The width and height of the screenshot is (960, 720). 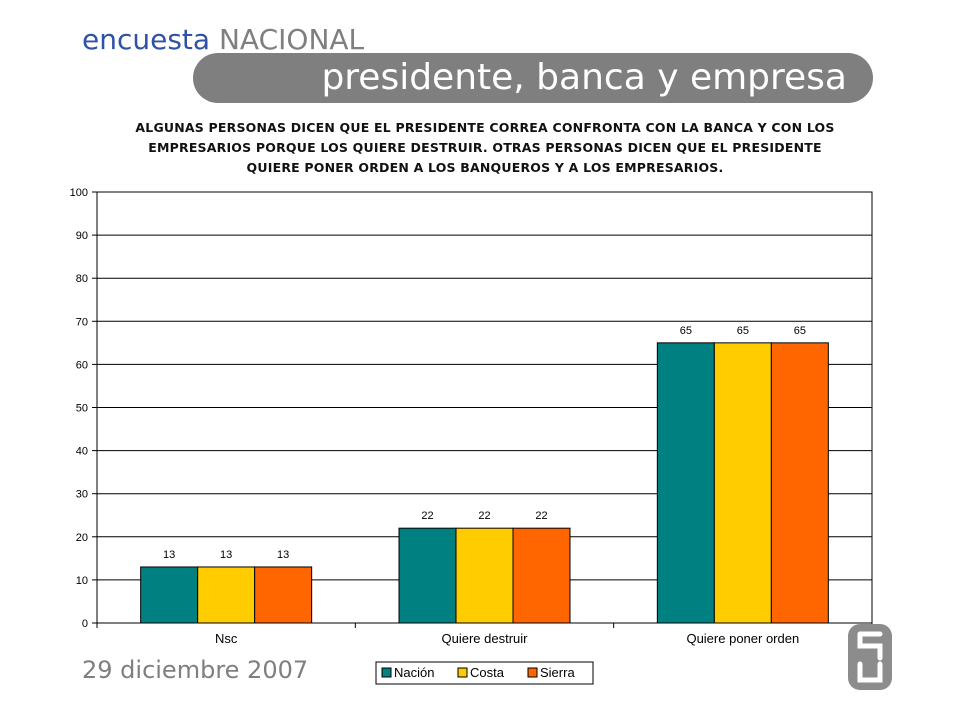 What do you see at coordinates (195, 670) in the screenshot?
I see `footer-date: 29 diciembre 2007` at bounding box center [195, 670].